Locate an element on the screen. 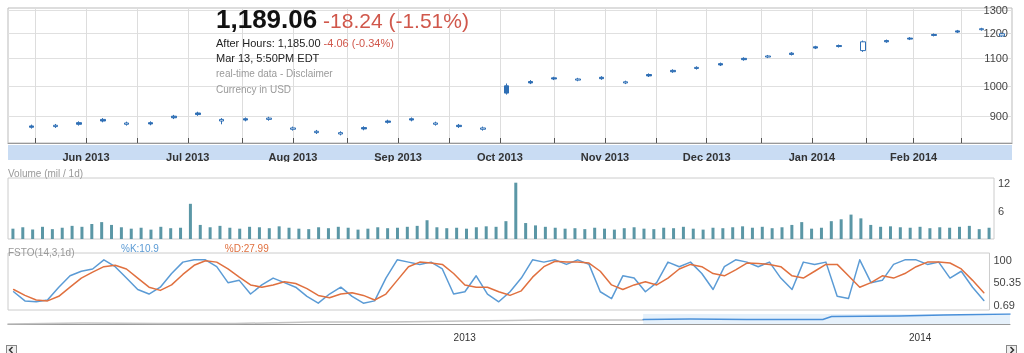 The image size is (1024, 353). x-tick-label: Aug 2013 is located at coordinates (293, 156).